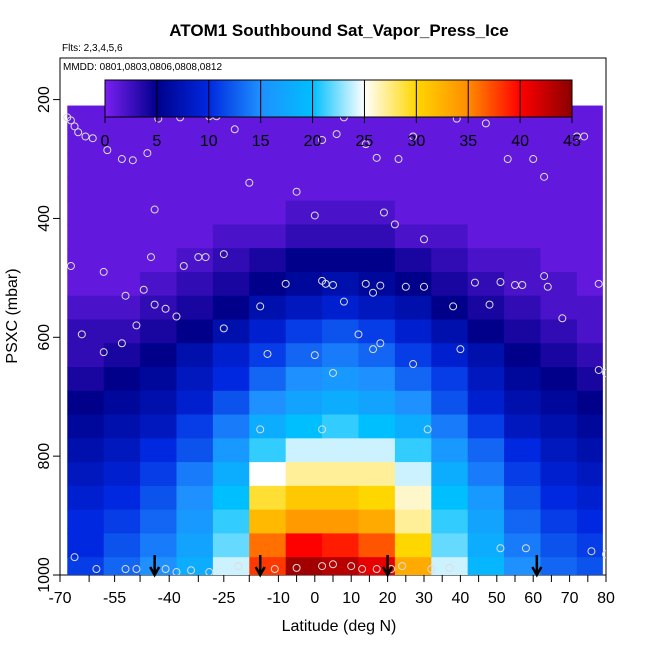  Describe the element at coordinates (533, 598) in the screenshot. I see `x-tick-label: 60` at that location.